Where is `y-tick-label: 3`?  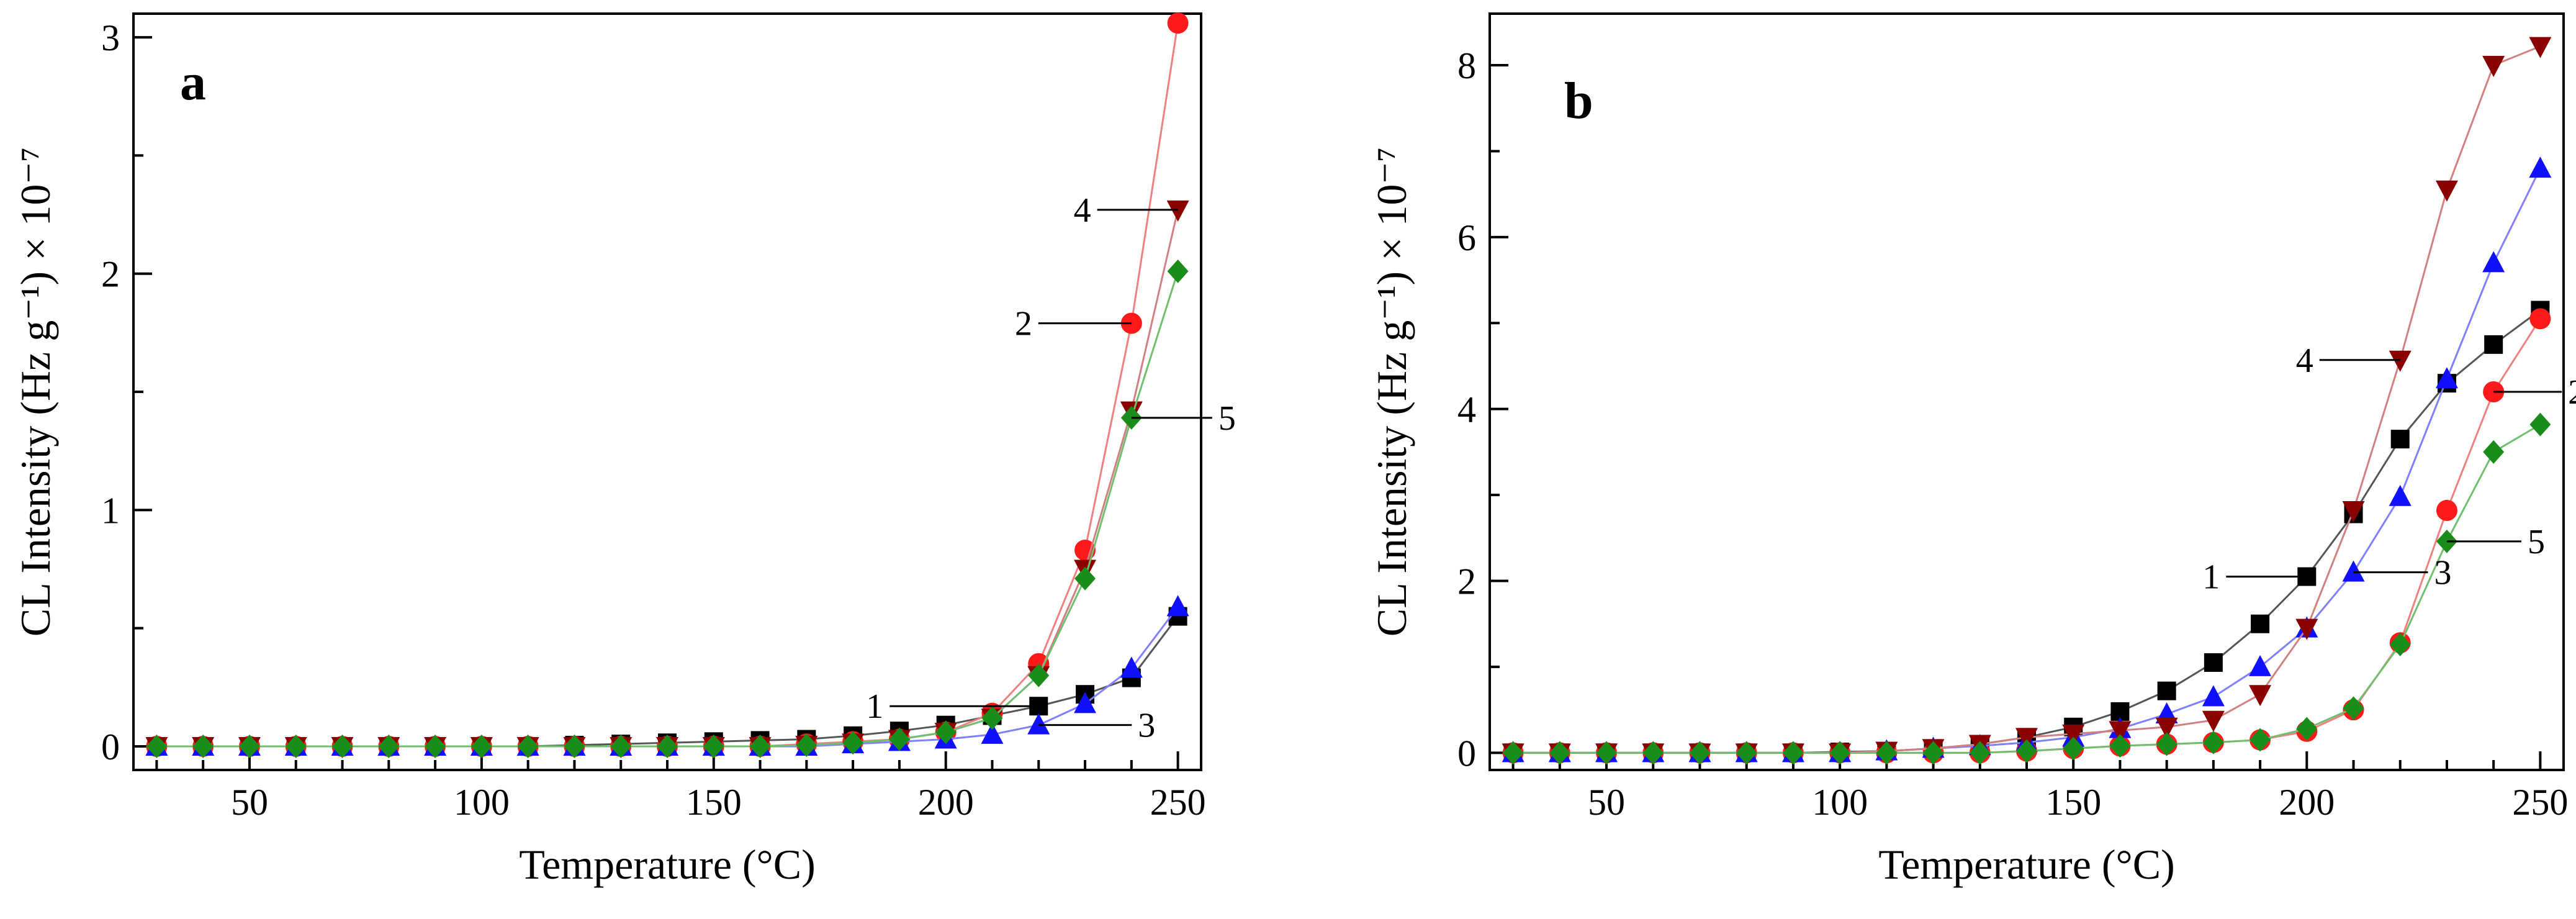 y-tick-label: 3 is located at coordinates (110, 37).